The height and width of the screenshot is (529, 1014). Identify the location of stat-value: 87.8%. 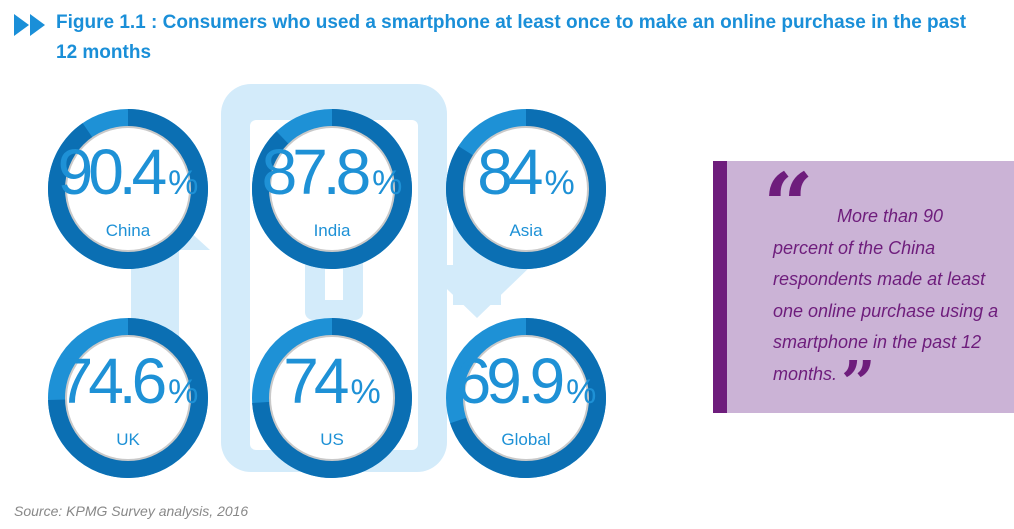
(332, 177).